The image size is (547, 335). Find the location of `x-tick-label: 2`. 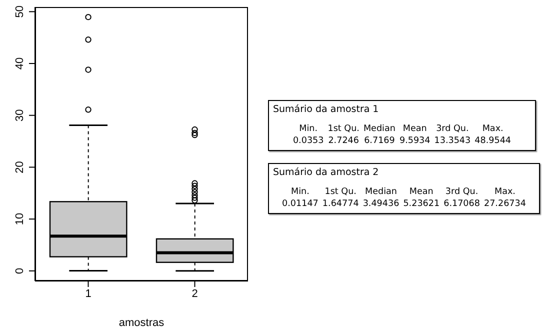

x-tick-label: 2 is located at coordinates (195, 294).